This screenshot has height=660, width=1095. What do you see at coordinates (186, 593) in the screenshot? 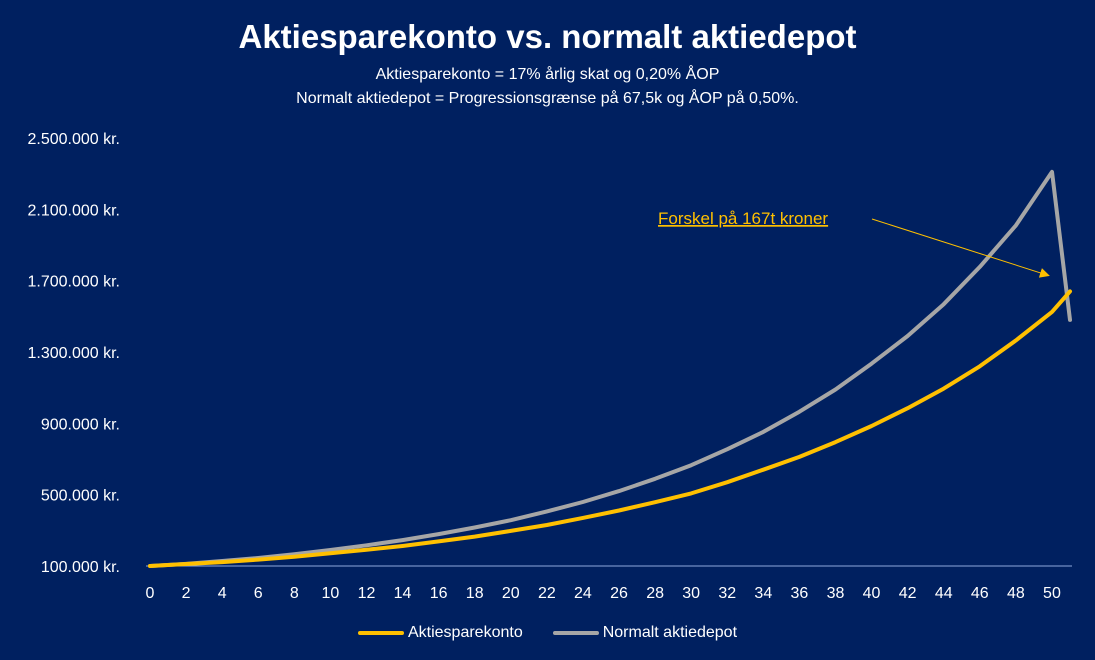
I see `x-tick-label: 2` at bounding box center [186, 593].